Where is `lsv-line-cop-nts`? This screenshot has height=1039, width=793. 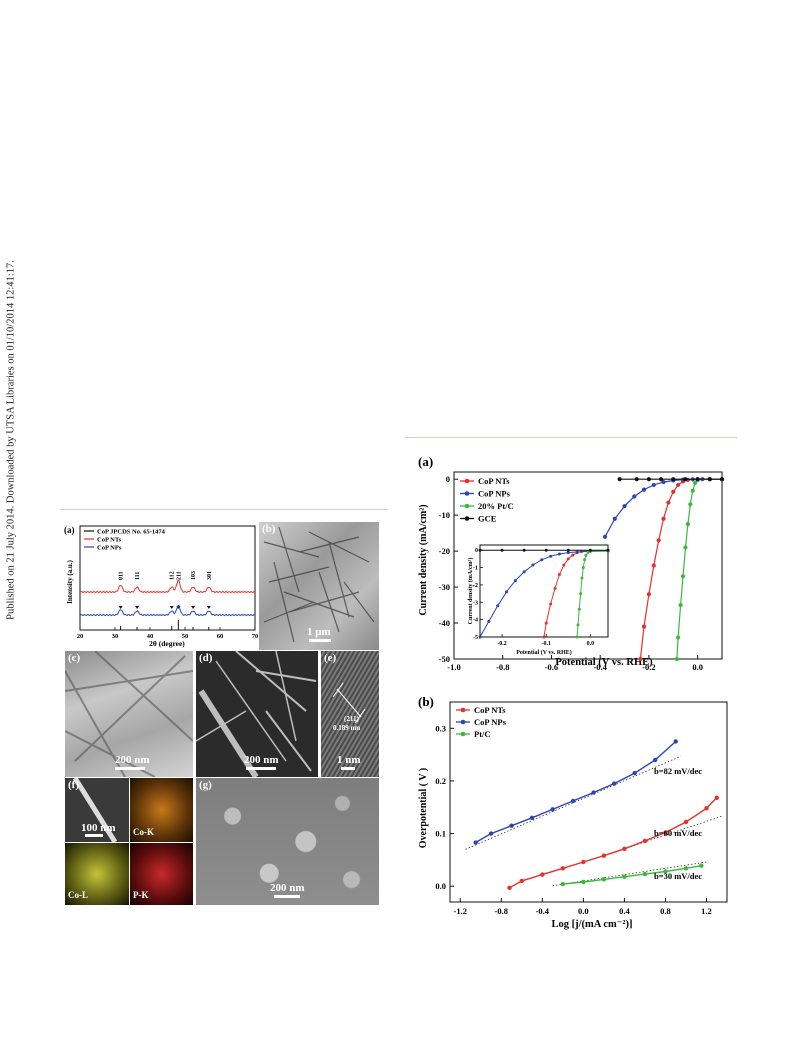 lsv-line-cop-nts is located at coordinates (680, 569).